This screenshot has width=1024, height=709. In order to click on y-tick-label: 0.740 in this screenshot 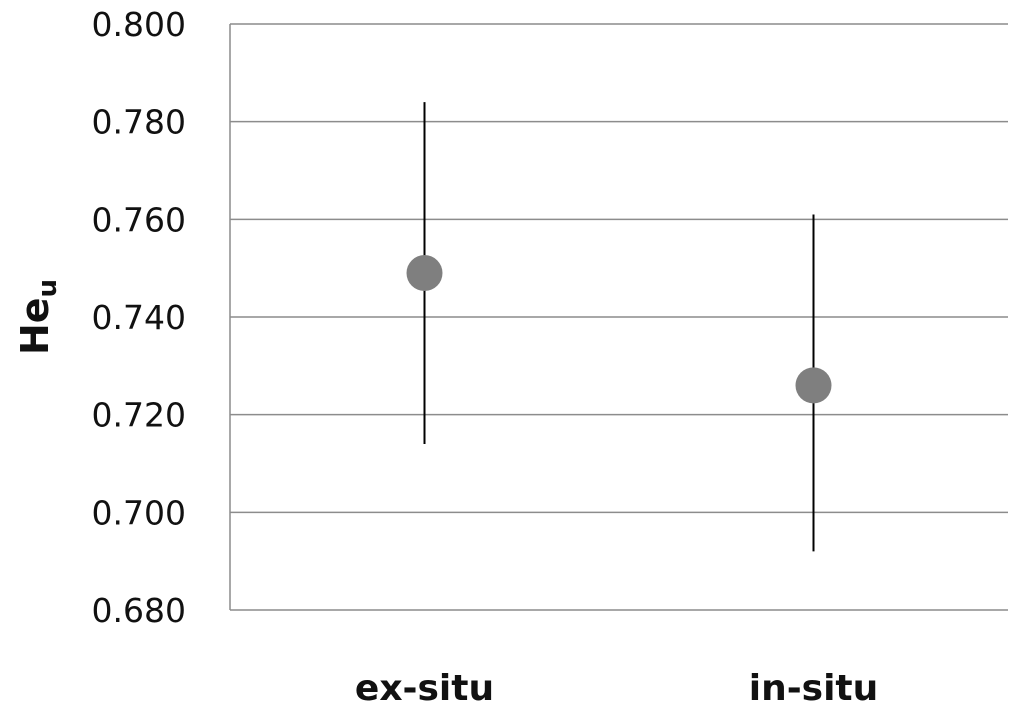, I will do `click(139, 317)`.